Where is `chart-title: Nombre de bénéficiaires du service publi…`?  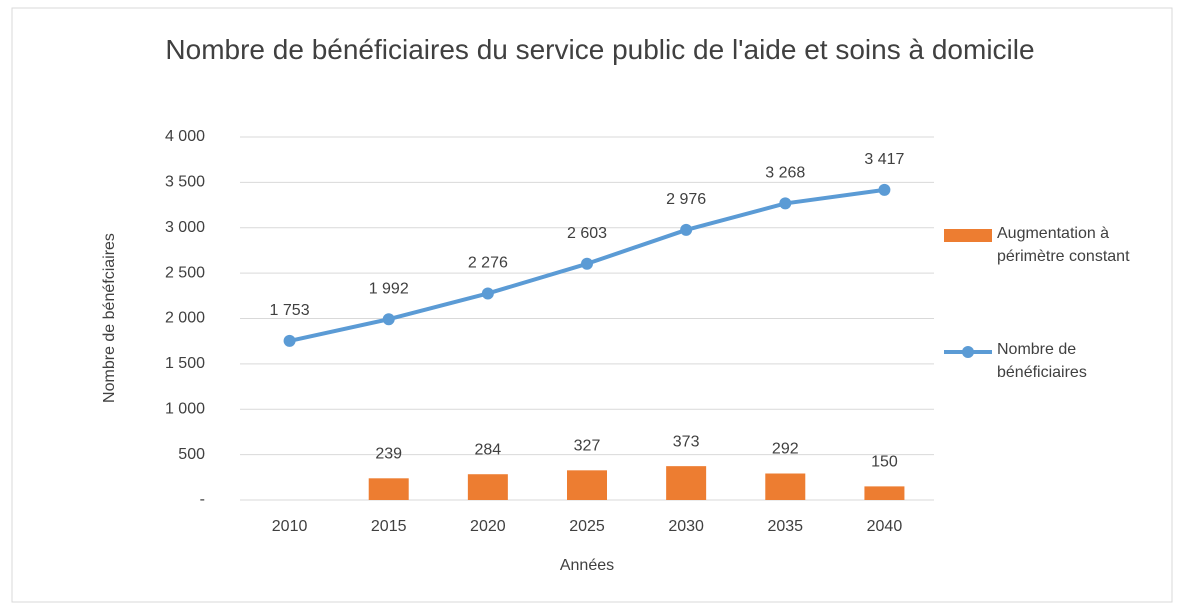
chart-title: Nombre de bénéficiaires du service publi… is located at coordinates (600, 49).